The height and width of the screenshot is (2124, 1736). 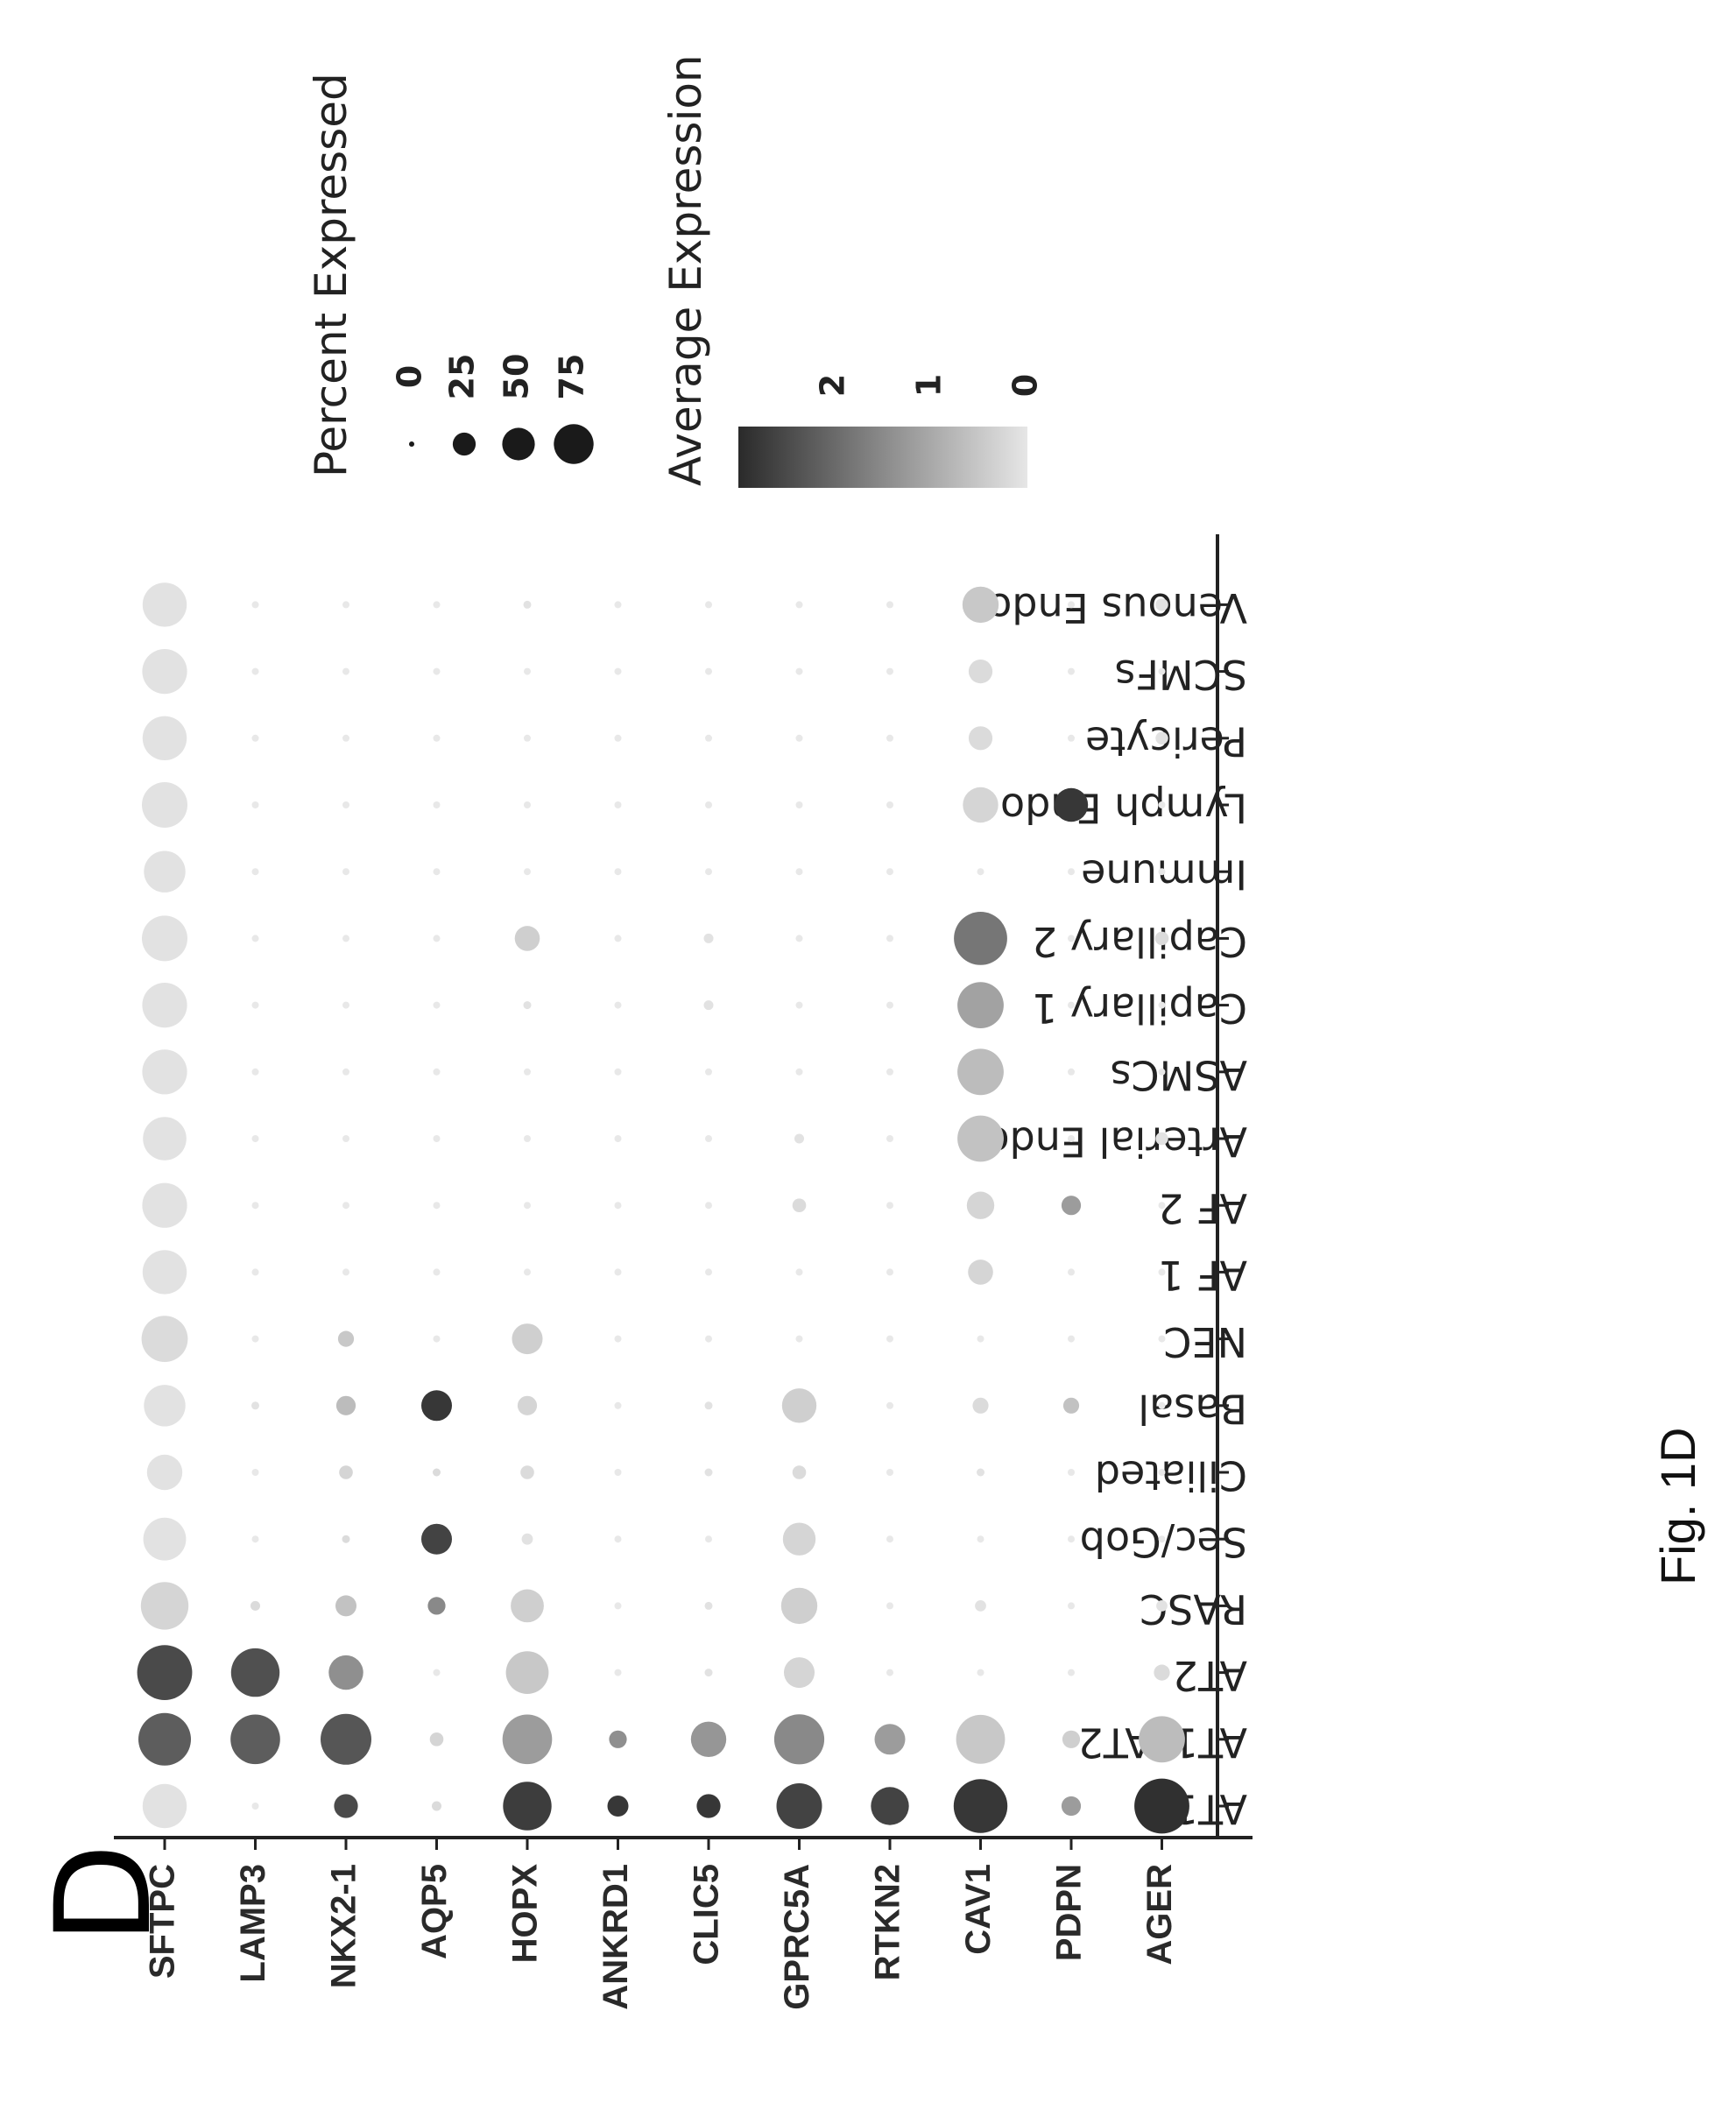 I want to click on gene-label: CAV1, so click(x=979, y=1910).